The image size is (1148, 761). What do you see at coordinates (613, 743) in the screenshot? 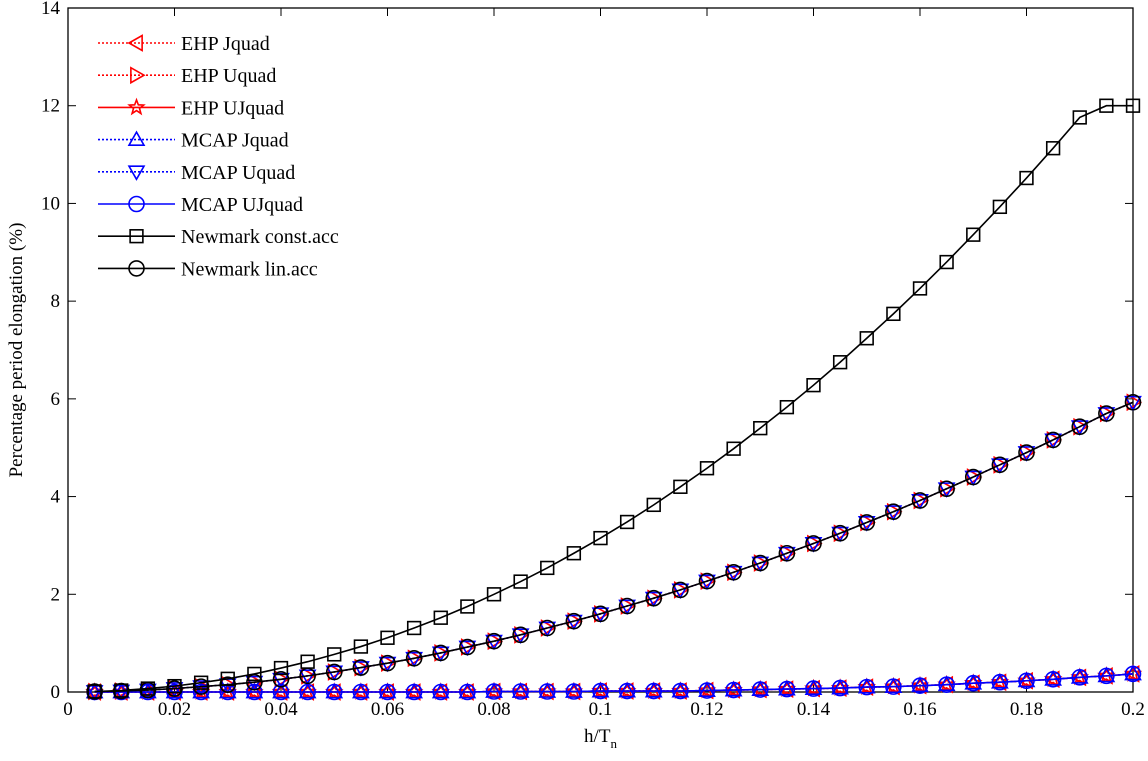
I see `x-axis-label-subscript: n` at bounding box center [613, 743].